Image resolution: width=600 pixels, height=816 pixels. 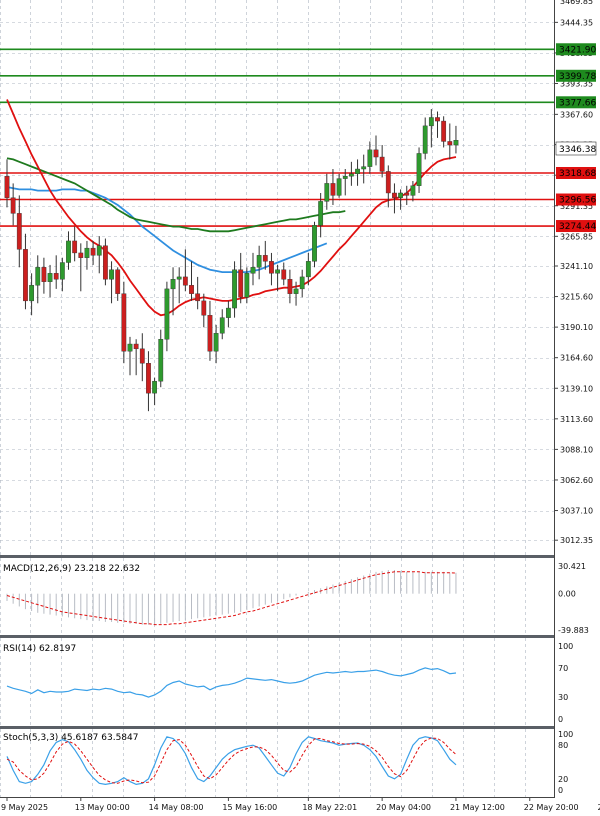 I want to click on price-tick-label: 3265.85, so click(x=576, y=236).